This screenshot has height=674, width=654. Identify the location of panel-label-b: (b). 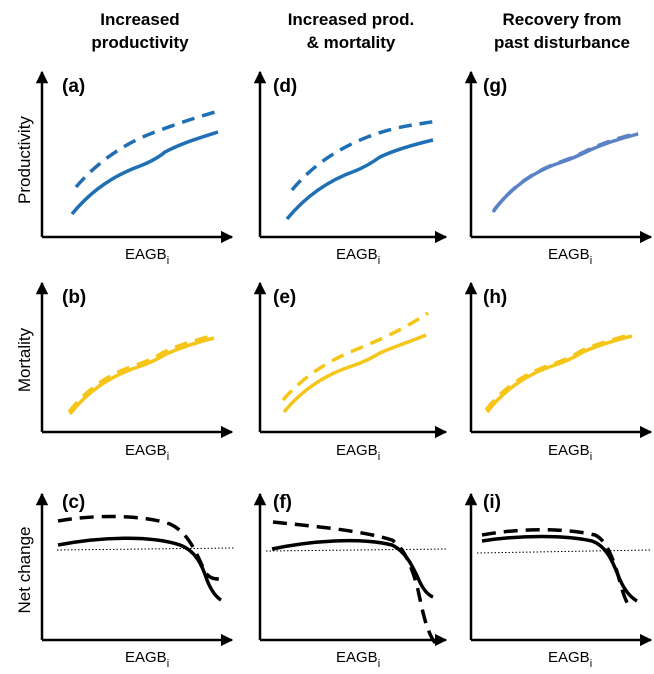
(74, 297).